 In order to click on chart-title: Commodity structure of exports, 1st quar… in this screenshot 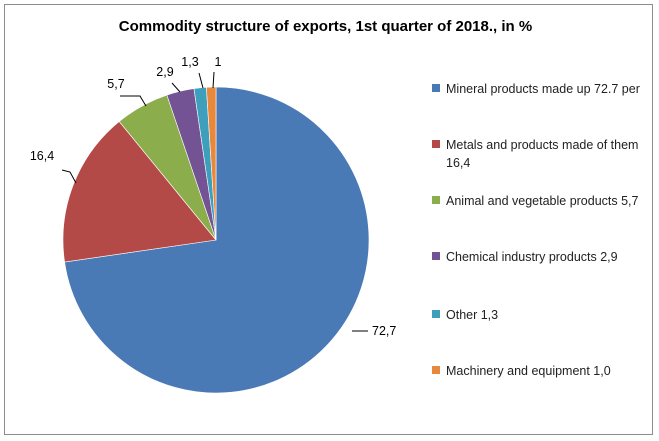, I will do `click(325, 26)`.